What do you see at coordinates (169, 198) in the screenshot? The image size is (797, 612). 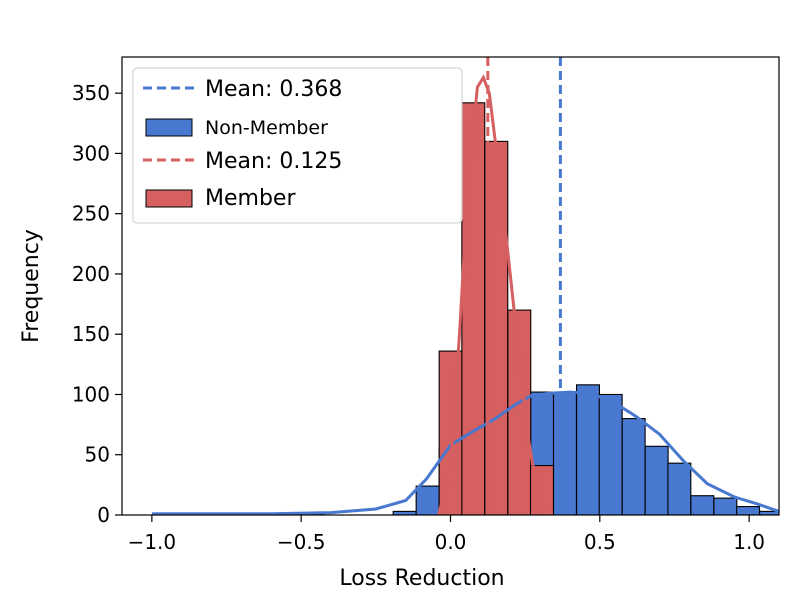 I see `legend-member-swatch` at bounding box center [169, 198].